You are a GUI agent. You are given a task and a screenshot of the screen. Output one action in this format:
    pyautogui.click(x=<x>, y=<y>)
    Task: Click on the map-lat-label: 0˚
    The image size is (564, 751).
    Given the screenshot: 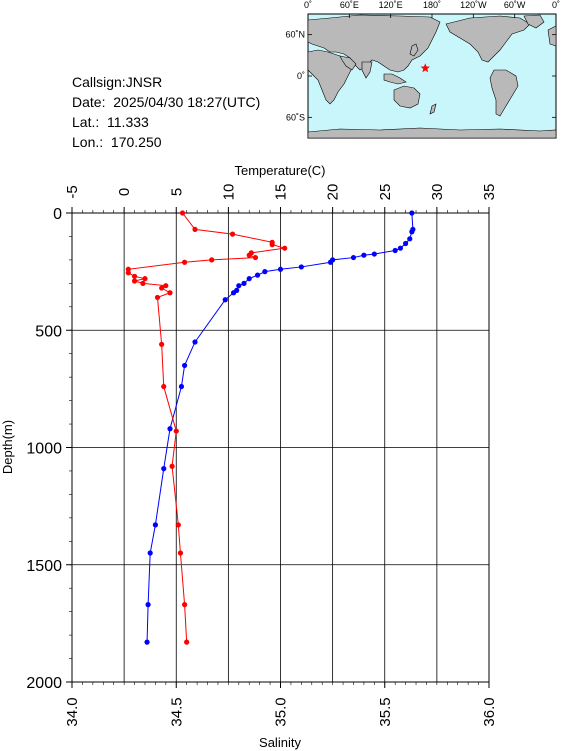 What is the action you would take?
    pyautogui.click(x=301, y=76)
    